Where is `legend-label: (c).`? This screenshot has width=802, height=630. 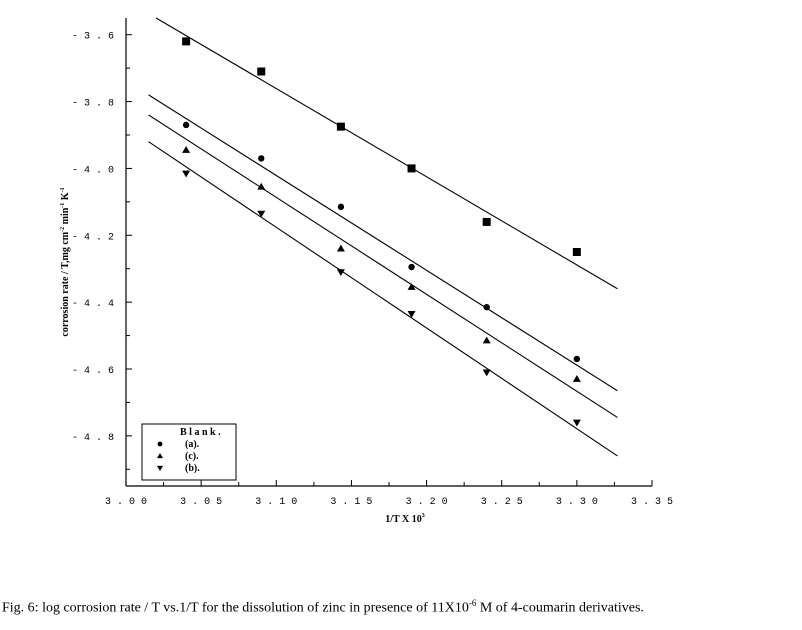 legend-label: (c). is located at coordinates (192, 456).